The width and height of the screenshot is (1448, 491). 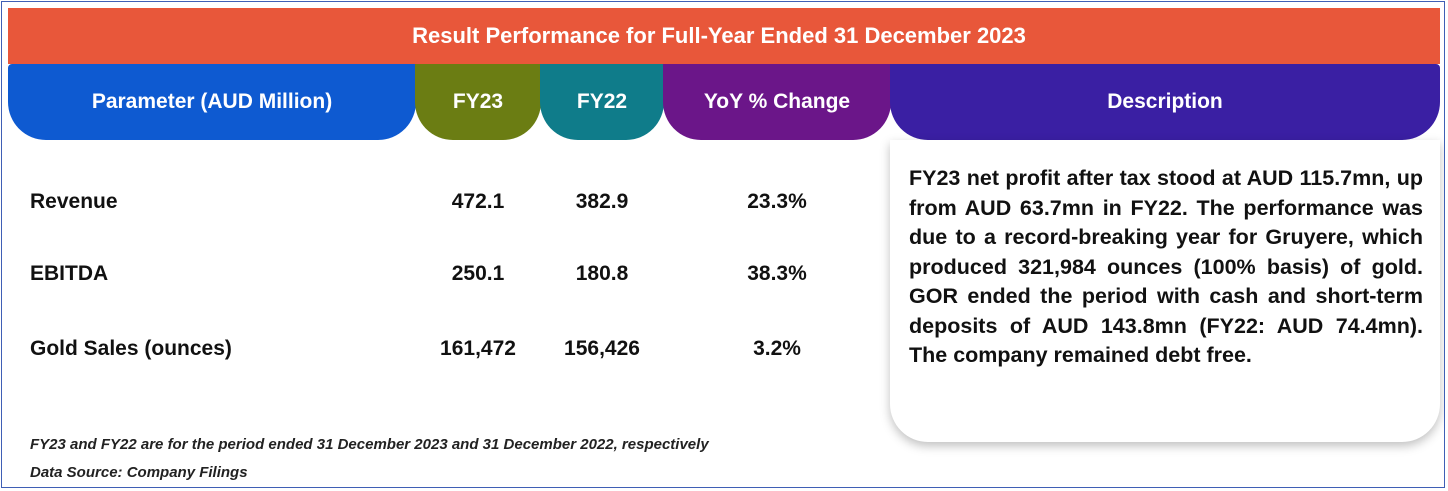 What do you see at coordinates (478, 348) in the screenshot?
I see `row-gold-sales-fy23: 161,472` at bounding box center [478, 348].